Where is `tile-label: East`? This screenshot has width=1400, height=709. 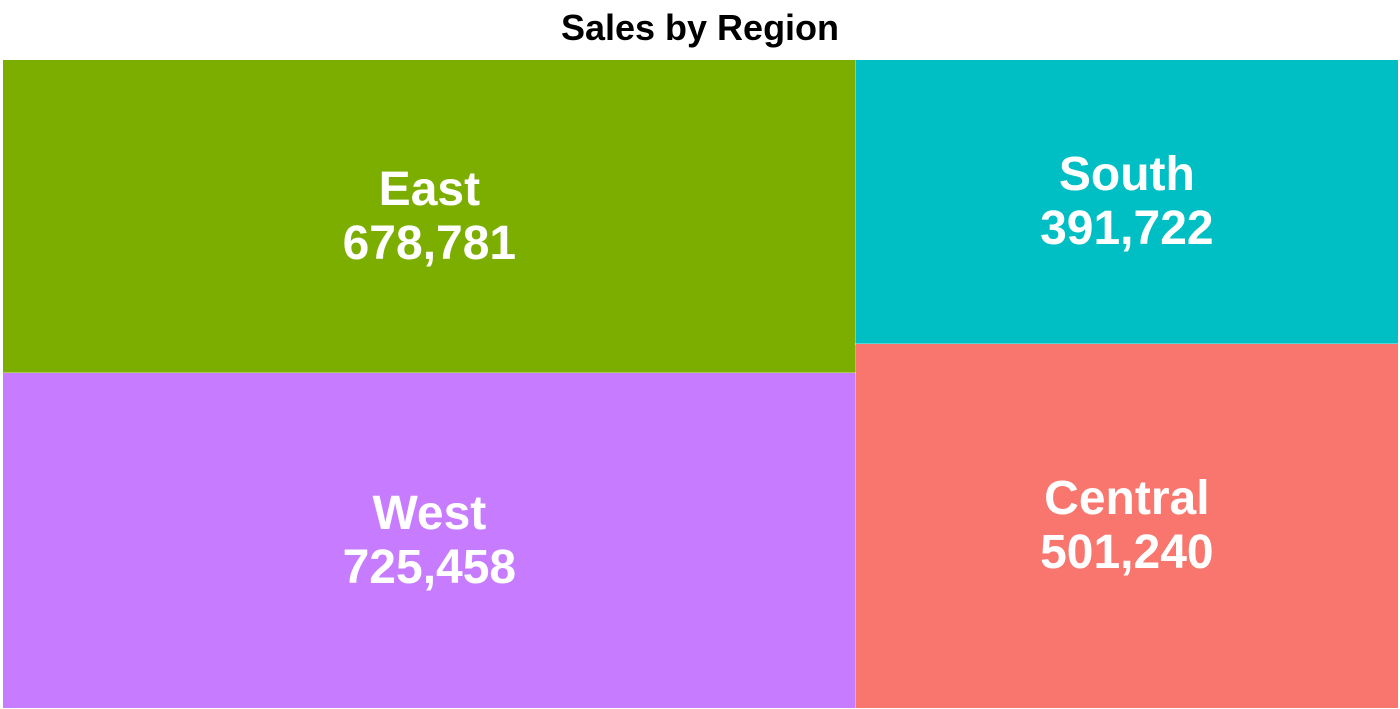
tile-label: East is located at coordinates (429, 189).